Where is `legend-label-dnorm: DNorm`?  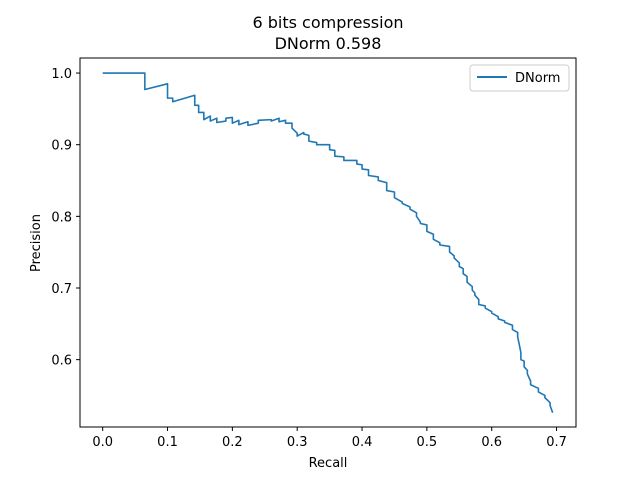
legend-label-dnorm: DNorm is located at coordinates (537, 78).